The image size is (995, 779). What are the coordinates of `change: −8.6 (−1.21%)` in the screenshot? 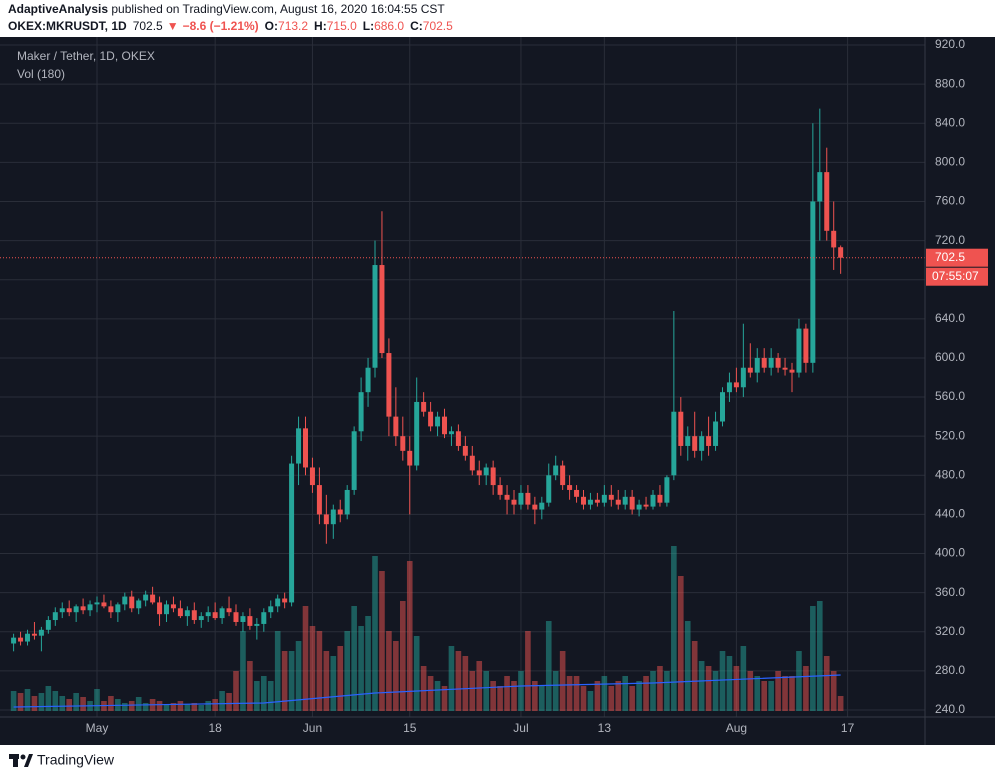 It's located at (221, 26).